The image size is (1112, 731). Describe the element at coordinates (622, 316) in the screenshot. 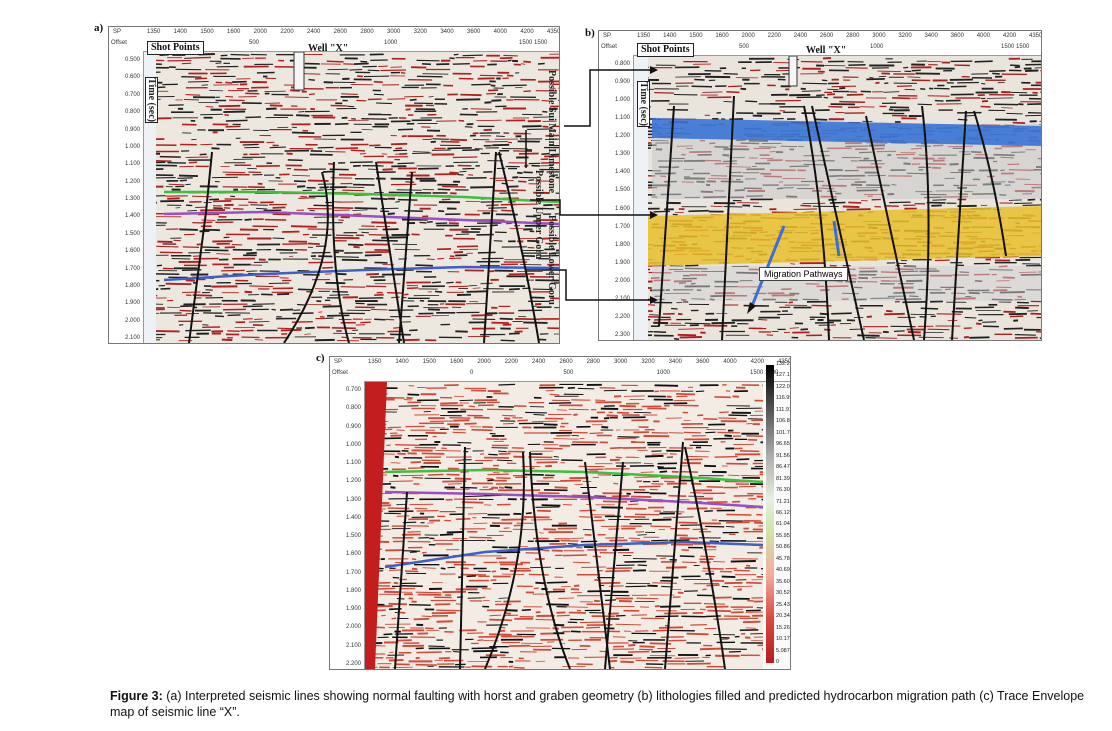

I see `time-tick: 2.200` at that location.